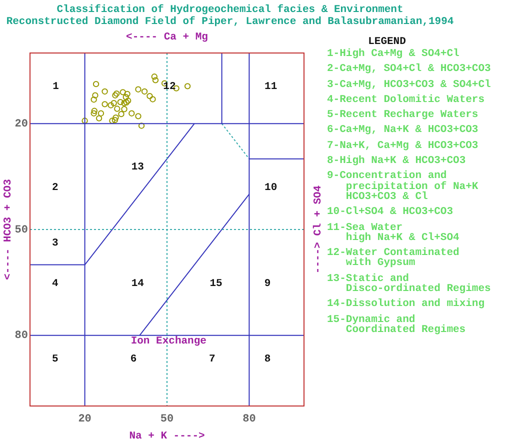 The height and width of the screenshot is (445, 513). What do you see at coordinates (167, 419) in the screenshot?
I see `x-tick-label: 50` at bounding box center [167, 419].